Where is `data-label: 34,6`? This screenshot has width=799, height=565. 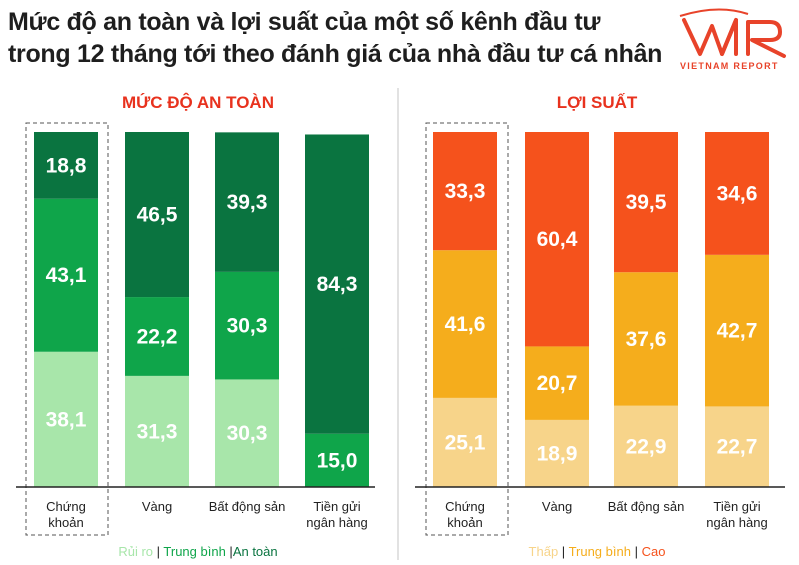 data-label: 34,6 is located at coordinates (737, 193).